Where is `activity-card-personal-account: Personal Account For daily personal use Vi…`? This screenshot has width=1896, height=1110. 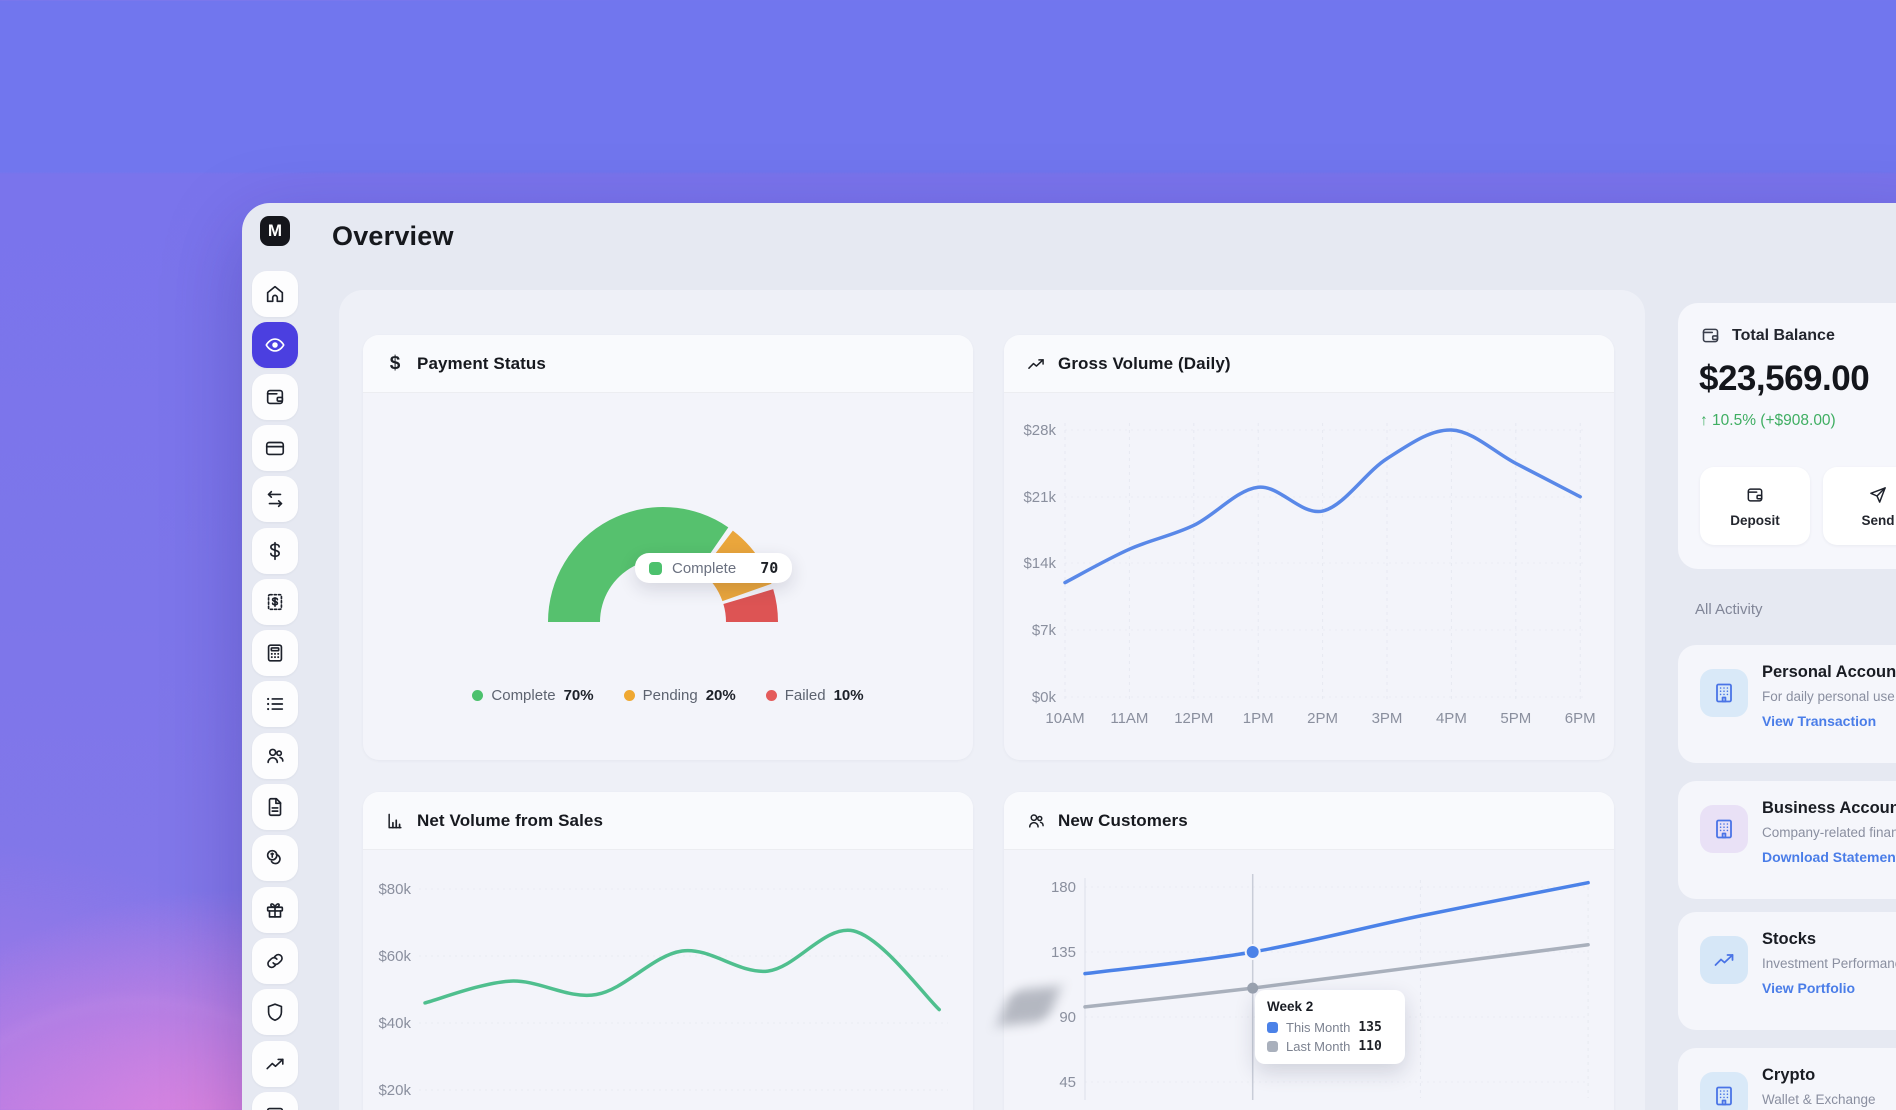
activity-card-personal-account: Personal Account For daily personal use Vi… is located at coordinates (1787, 704).